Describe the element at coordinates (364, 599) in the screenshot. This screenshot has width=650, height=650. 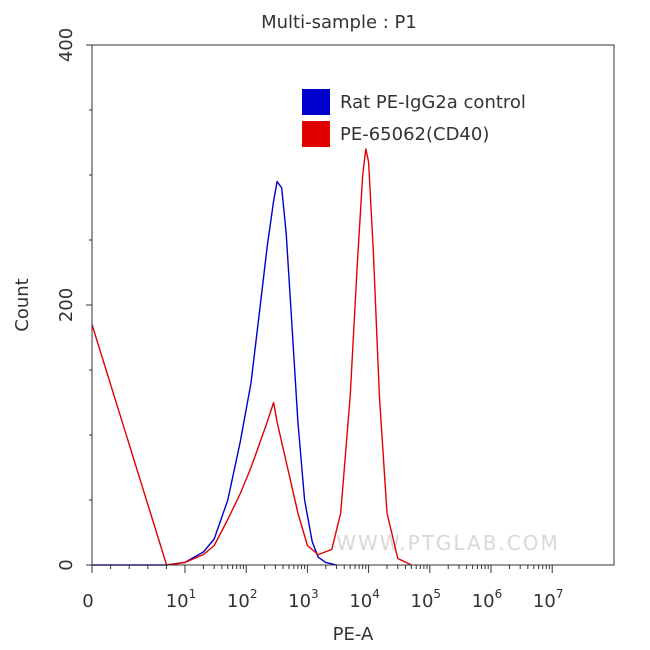
I see `x-tick-label-4: 10⁴` at that location.